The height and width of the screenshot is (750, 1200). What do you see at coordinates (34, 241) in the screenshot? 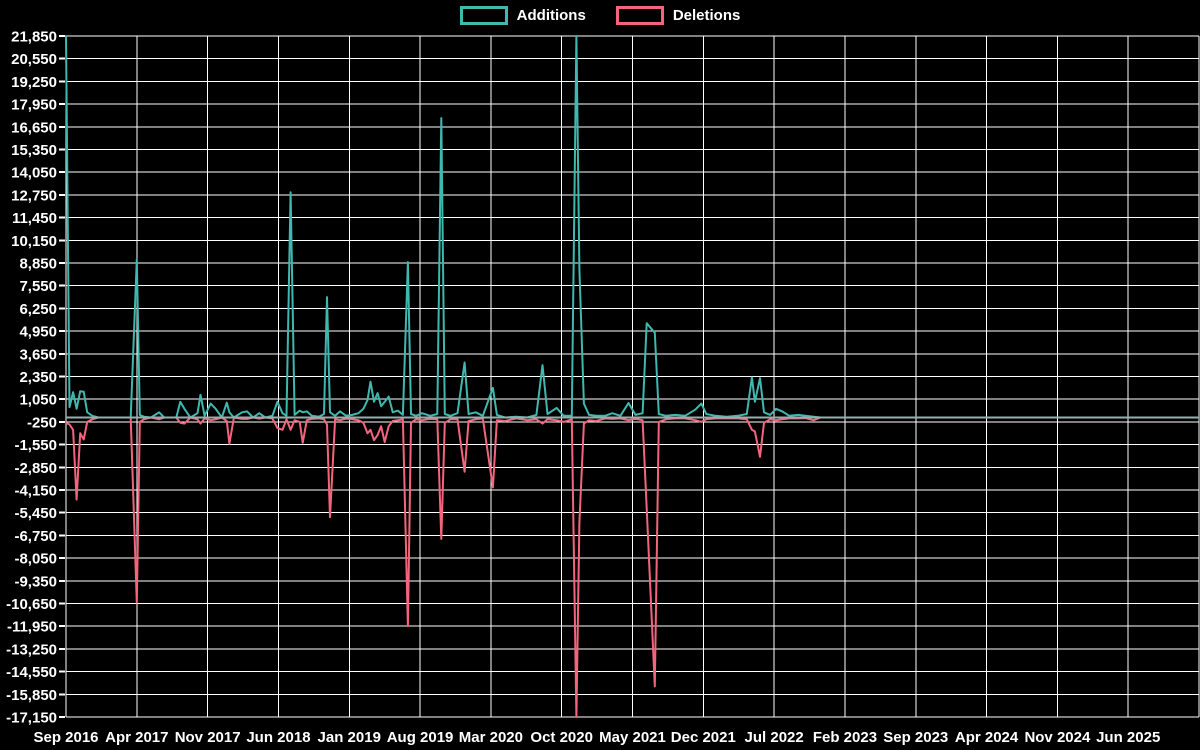
I see `y-axis-tick-label: 10,150` at bounding box center [34, 241].